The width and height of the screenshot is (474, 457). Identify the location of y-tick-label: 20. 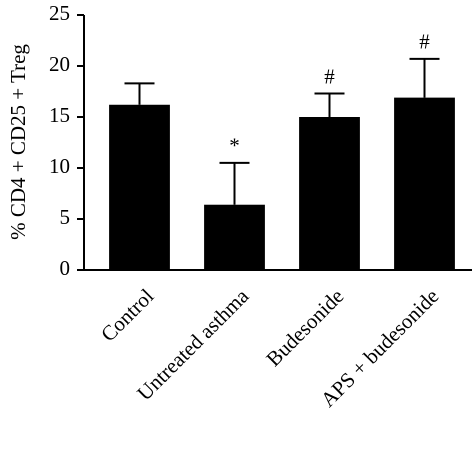
(59, 64).